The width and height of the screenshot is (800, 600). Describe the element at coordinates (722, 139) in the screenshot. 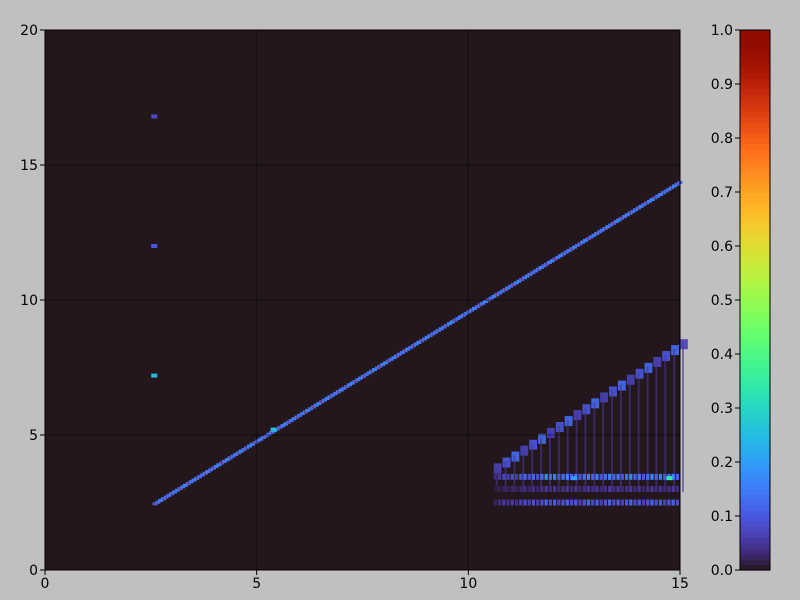

I see `colorbar-tick-label: 0.8` at that location.